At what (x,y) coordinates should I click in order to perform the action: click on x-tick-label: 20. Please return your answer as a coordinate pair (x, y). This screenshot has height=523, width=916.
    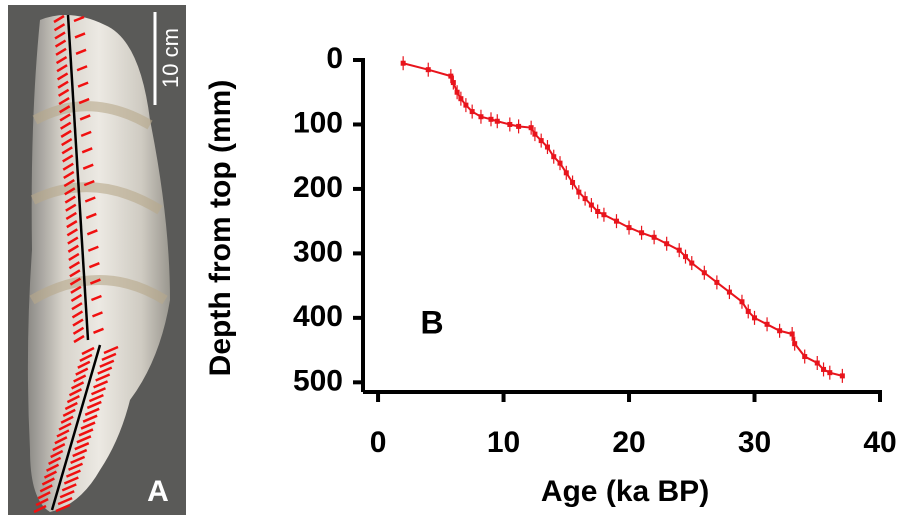
    Looking at the image, I should click on (628, 442).